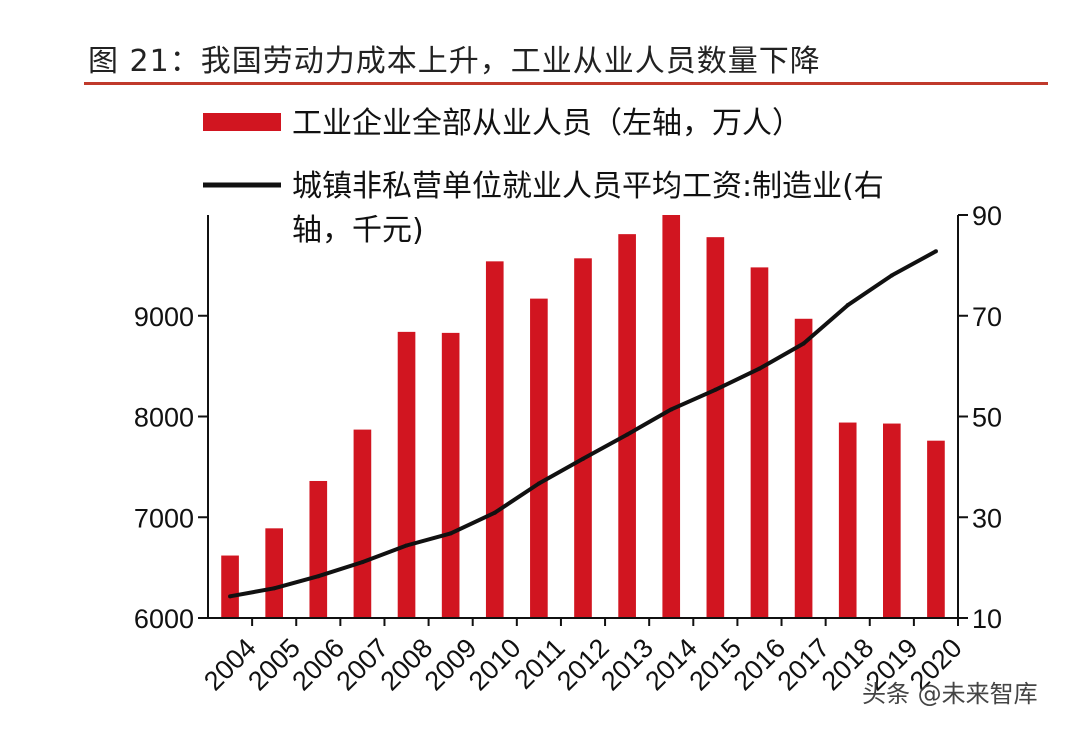  I want to click on line-point-2020, so click(935, 251).